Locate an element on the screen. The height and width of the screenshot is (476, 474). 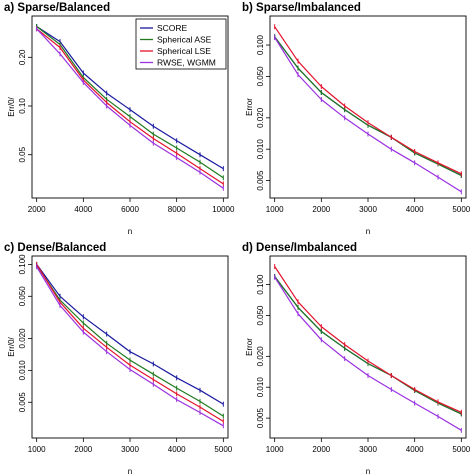
y-tick-label: 0.10 is located at coordinates (22, 106).